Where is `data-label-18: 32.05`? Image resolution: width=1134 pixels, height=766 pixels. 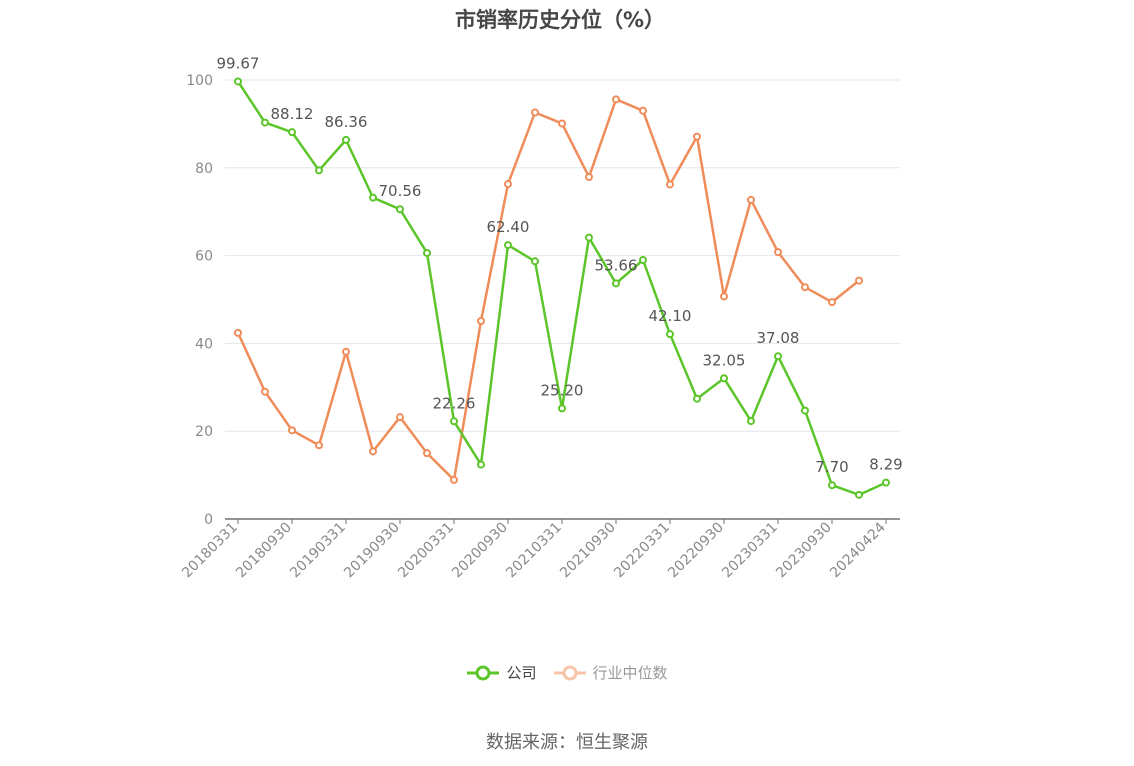 data-label-18: 32.05 is located at coordinates (724, 360).